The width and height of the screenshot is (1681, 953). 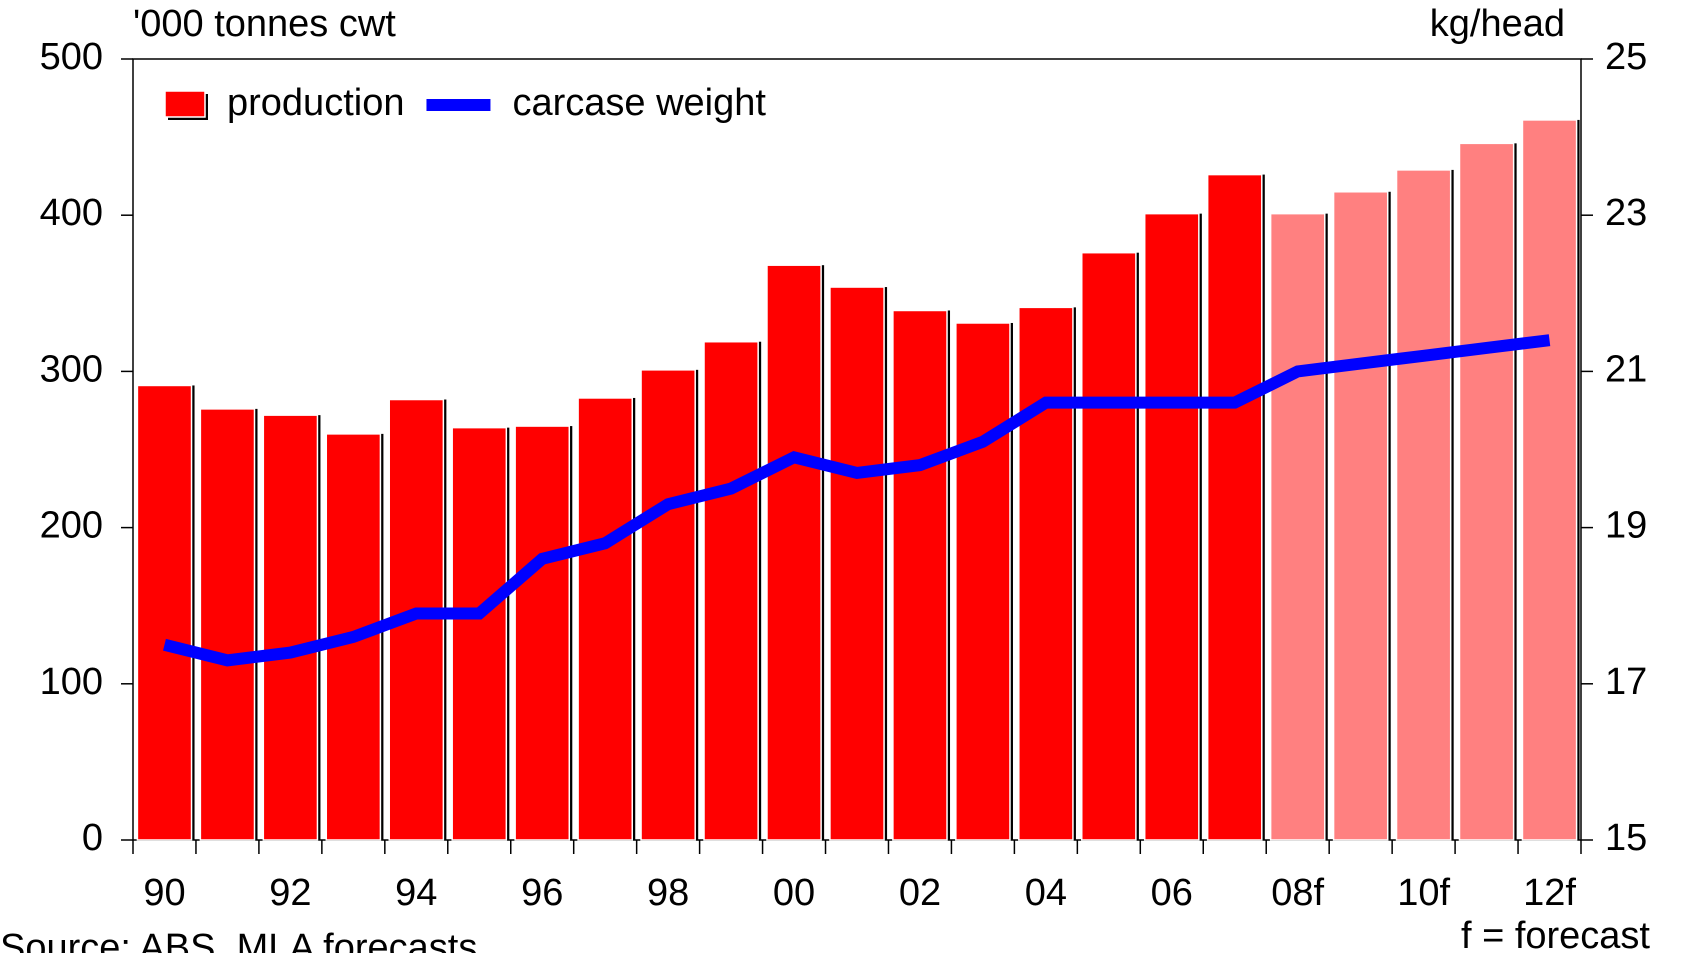 What do you see at coordinates (1549, 893) in the screenshot?
I see `x-tick-label: 12f` at bounding box center [1549, 893].